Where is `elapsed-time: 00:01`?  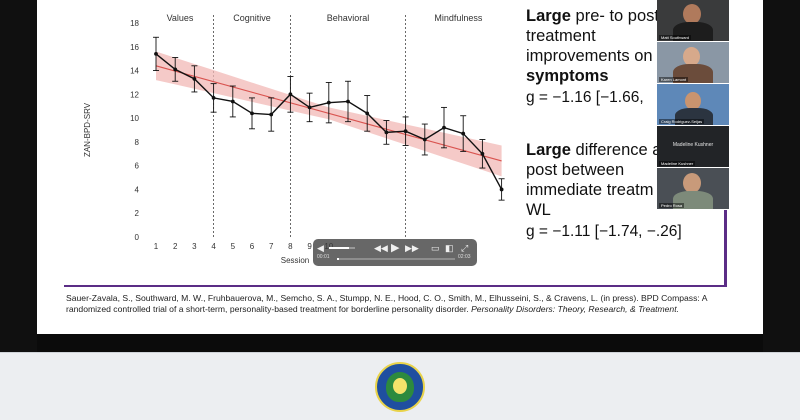
elapsed-time: 00:01 is located at coordinates (323, 257).